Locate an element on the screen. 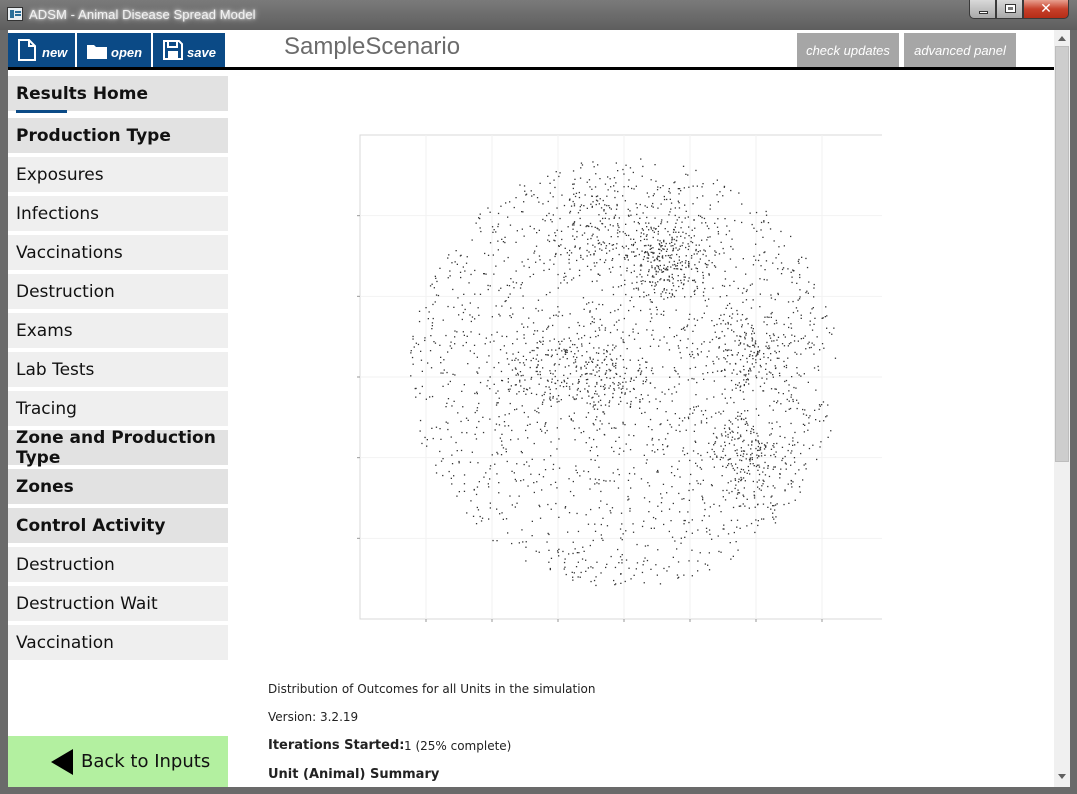  sidebar-item-lab-tests: Lab Tests is located at coordinates (118, 369).